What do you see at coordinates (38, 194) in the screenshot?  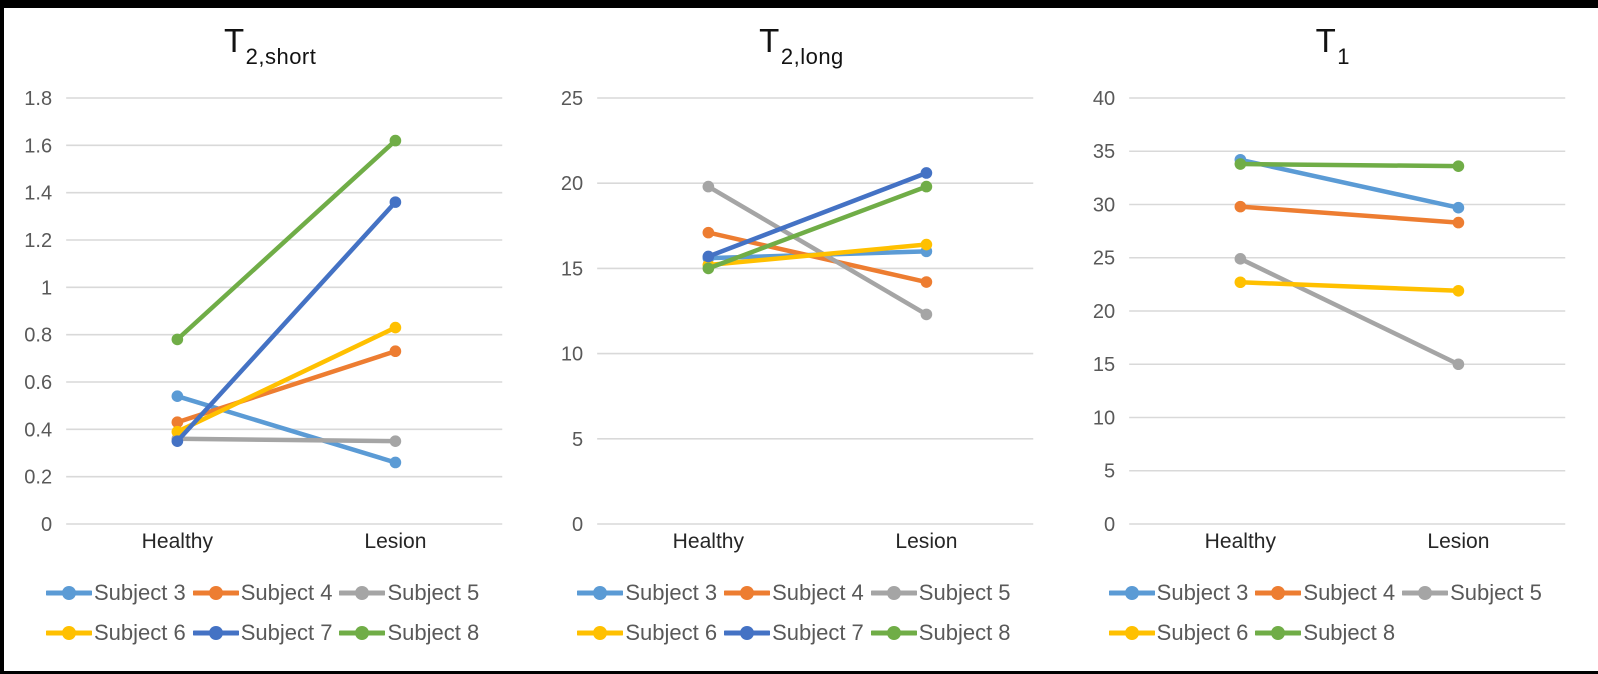 I see `y-tick-label: 1.4` at bounding box center [38, 194].